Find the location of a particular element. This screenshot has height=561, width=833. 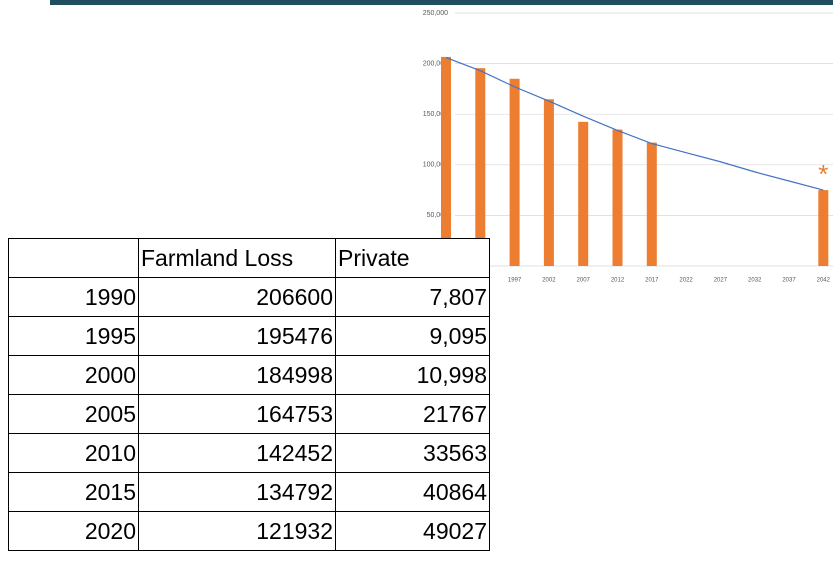

table-cell: 195476 is located at coordinates (237, 336).